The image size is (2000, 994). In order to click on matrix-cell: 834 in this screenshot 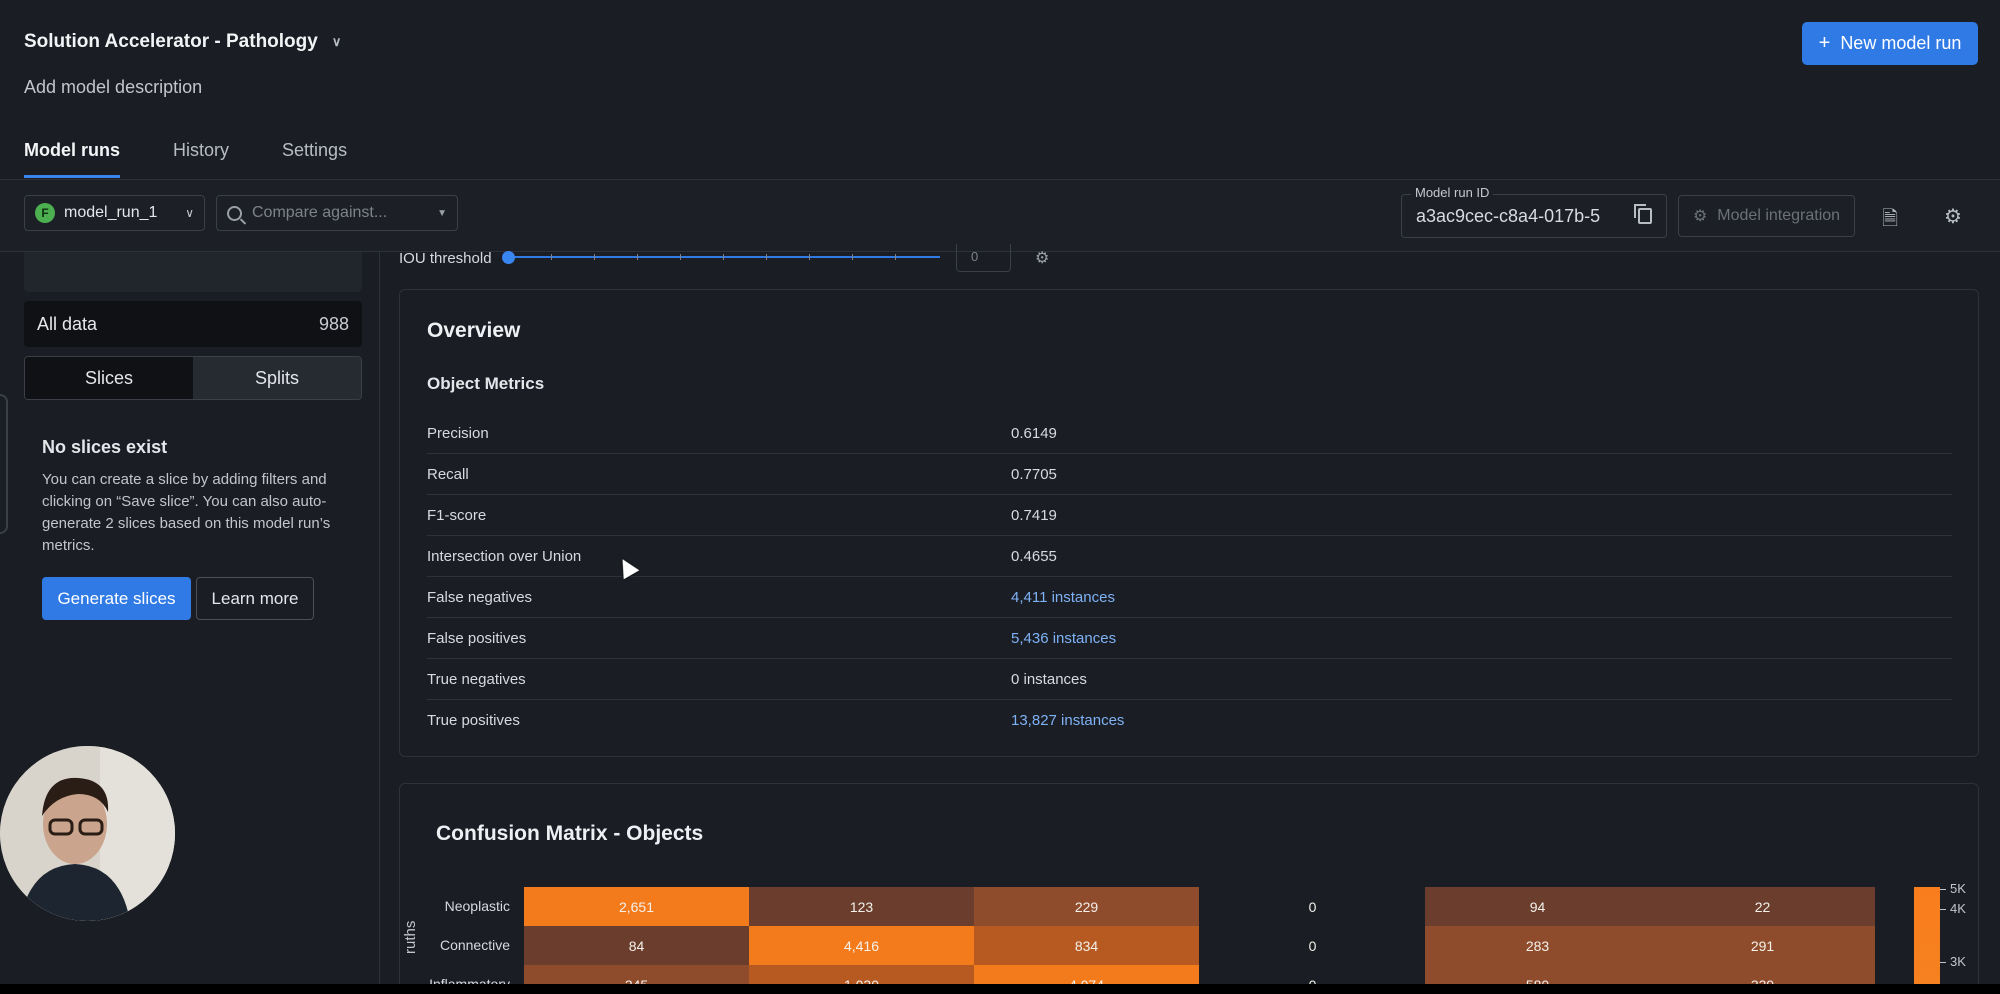, I will do `click(1086, 945)`.